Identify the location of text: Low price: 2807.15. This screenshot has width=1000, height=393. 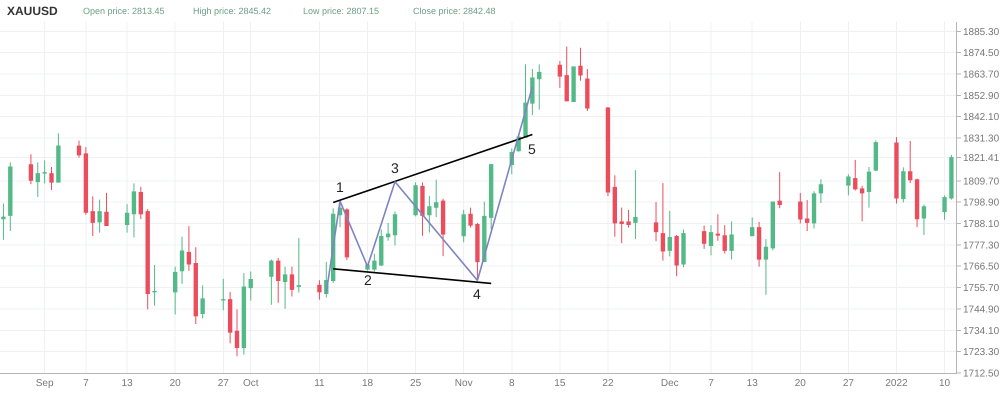
(341, 11).